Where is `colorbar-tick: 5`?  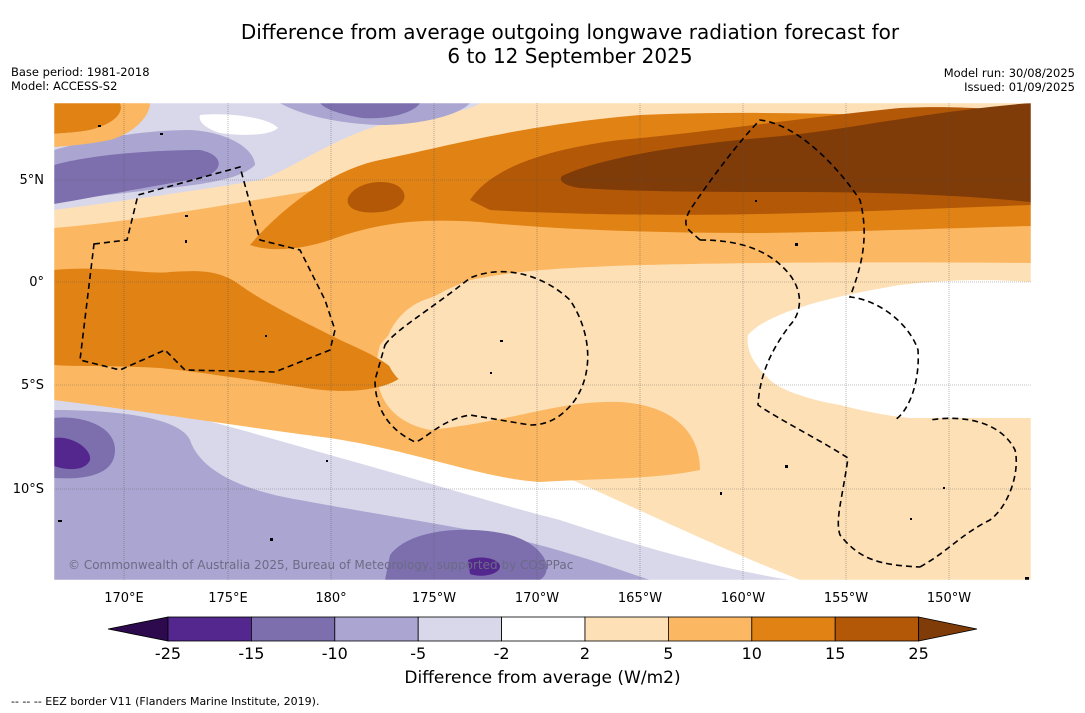
colorbar-tick: 5 is located at coordinates (668, 653).